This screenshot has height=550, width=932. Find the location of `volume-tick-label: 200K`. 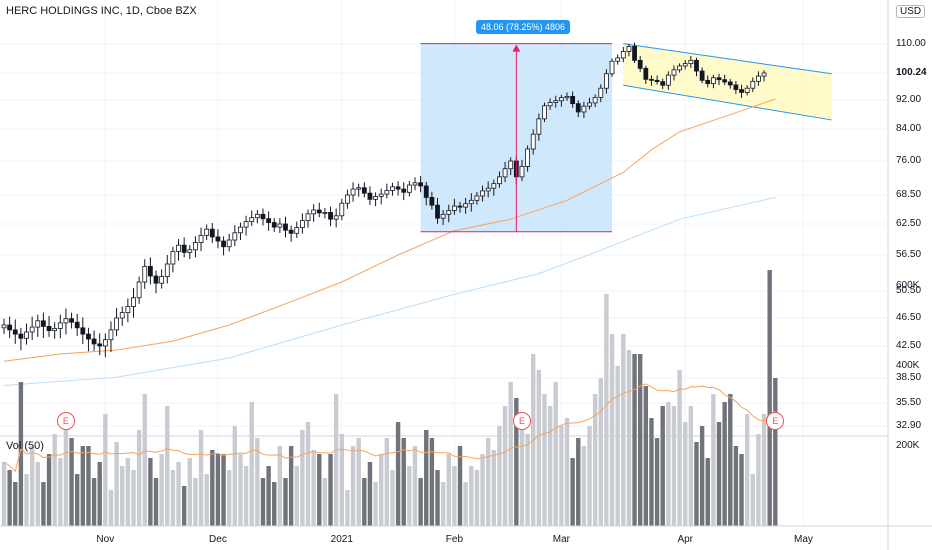

volume-tick-label: 200K is located at coordinates (908, 445).